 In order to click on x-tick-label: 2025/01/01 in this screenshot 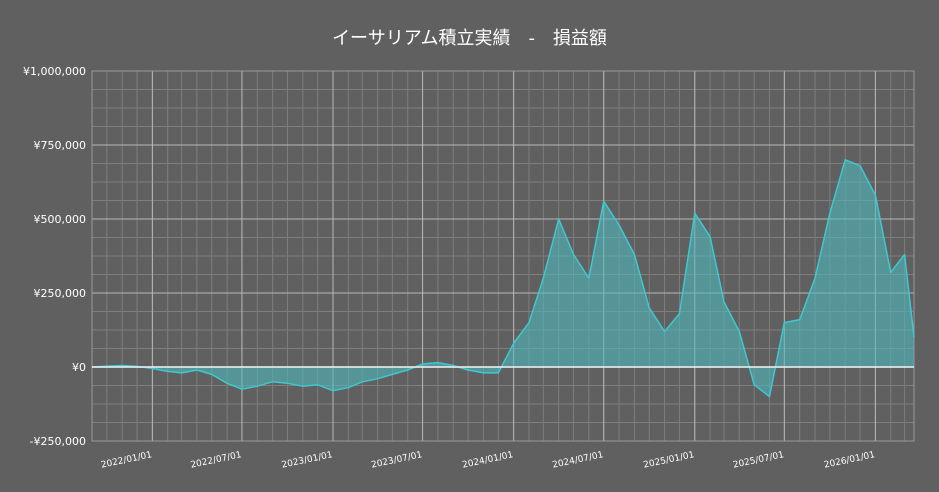, I will do `click(669, 460)`.